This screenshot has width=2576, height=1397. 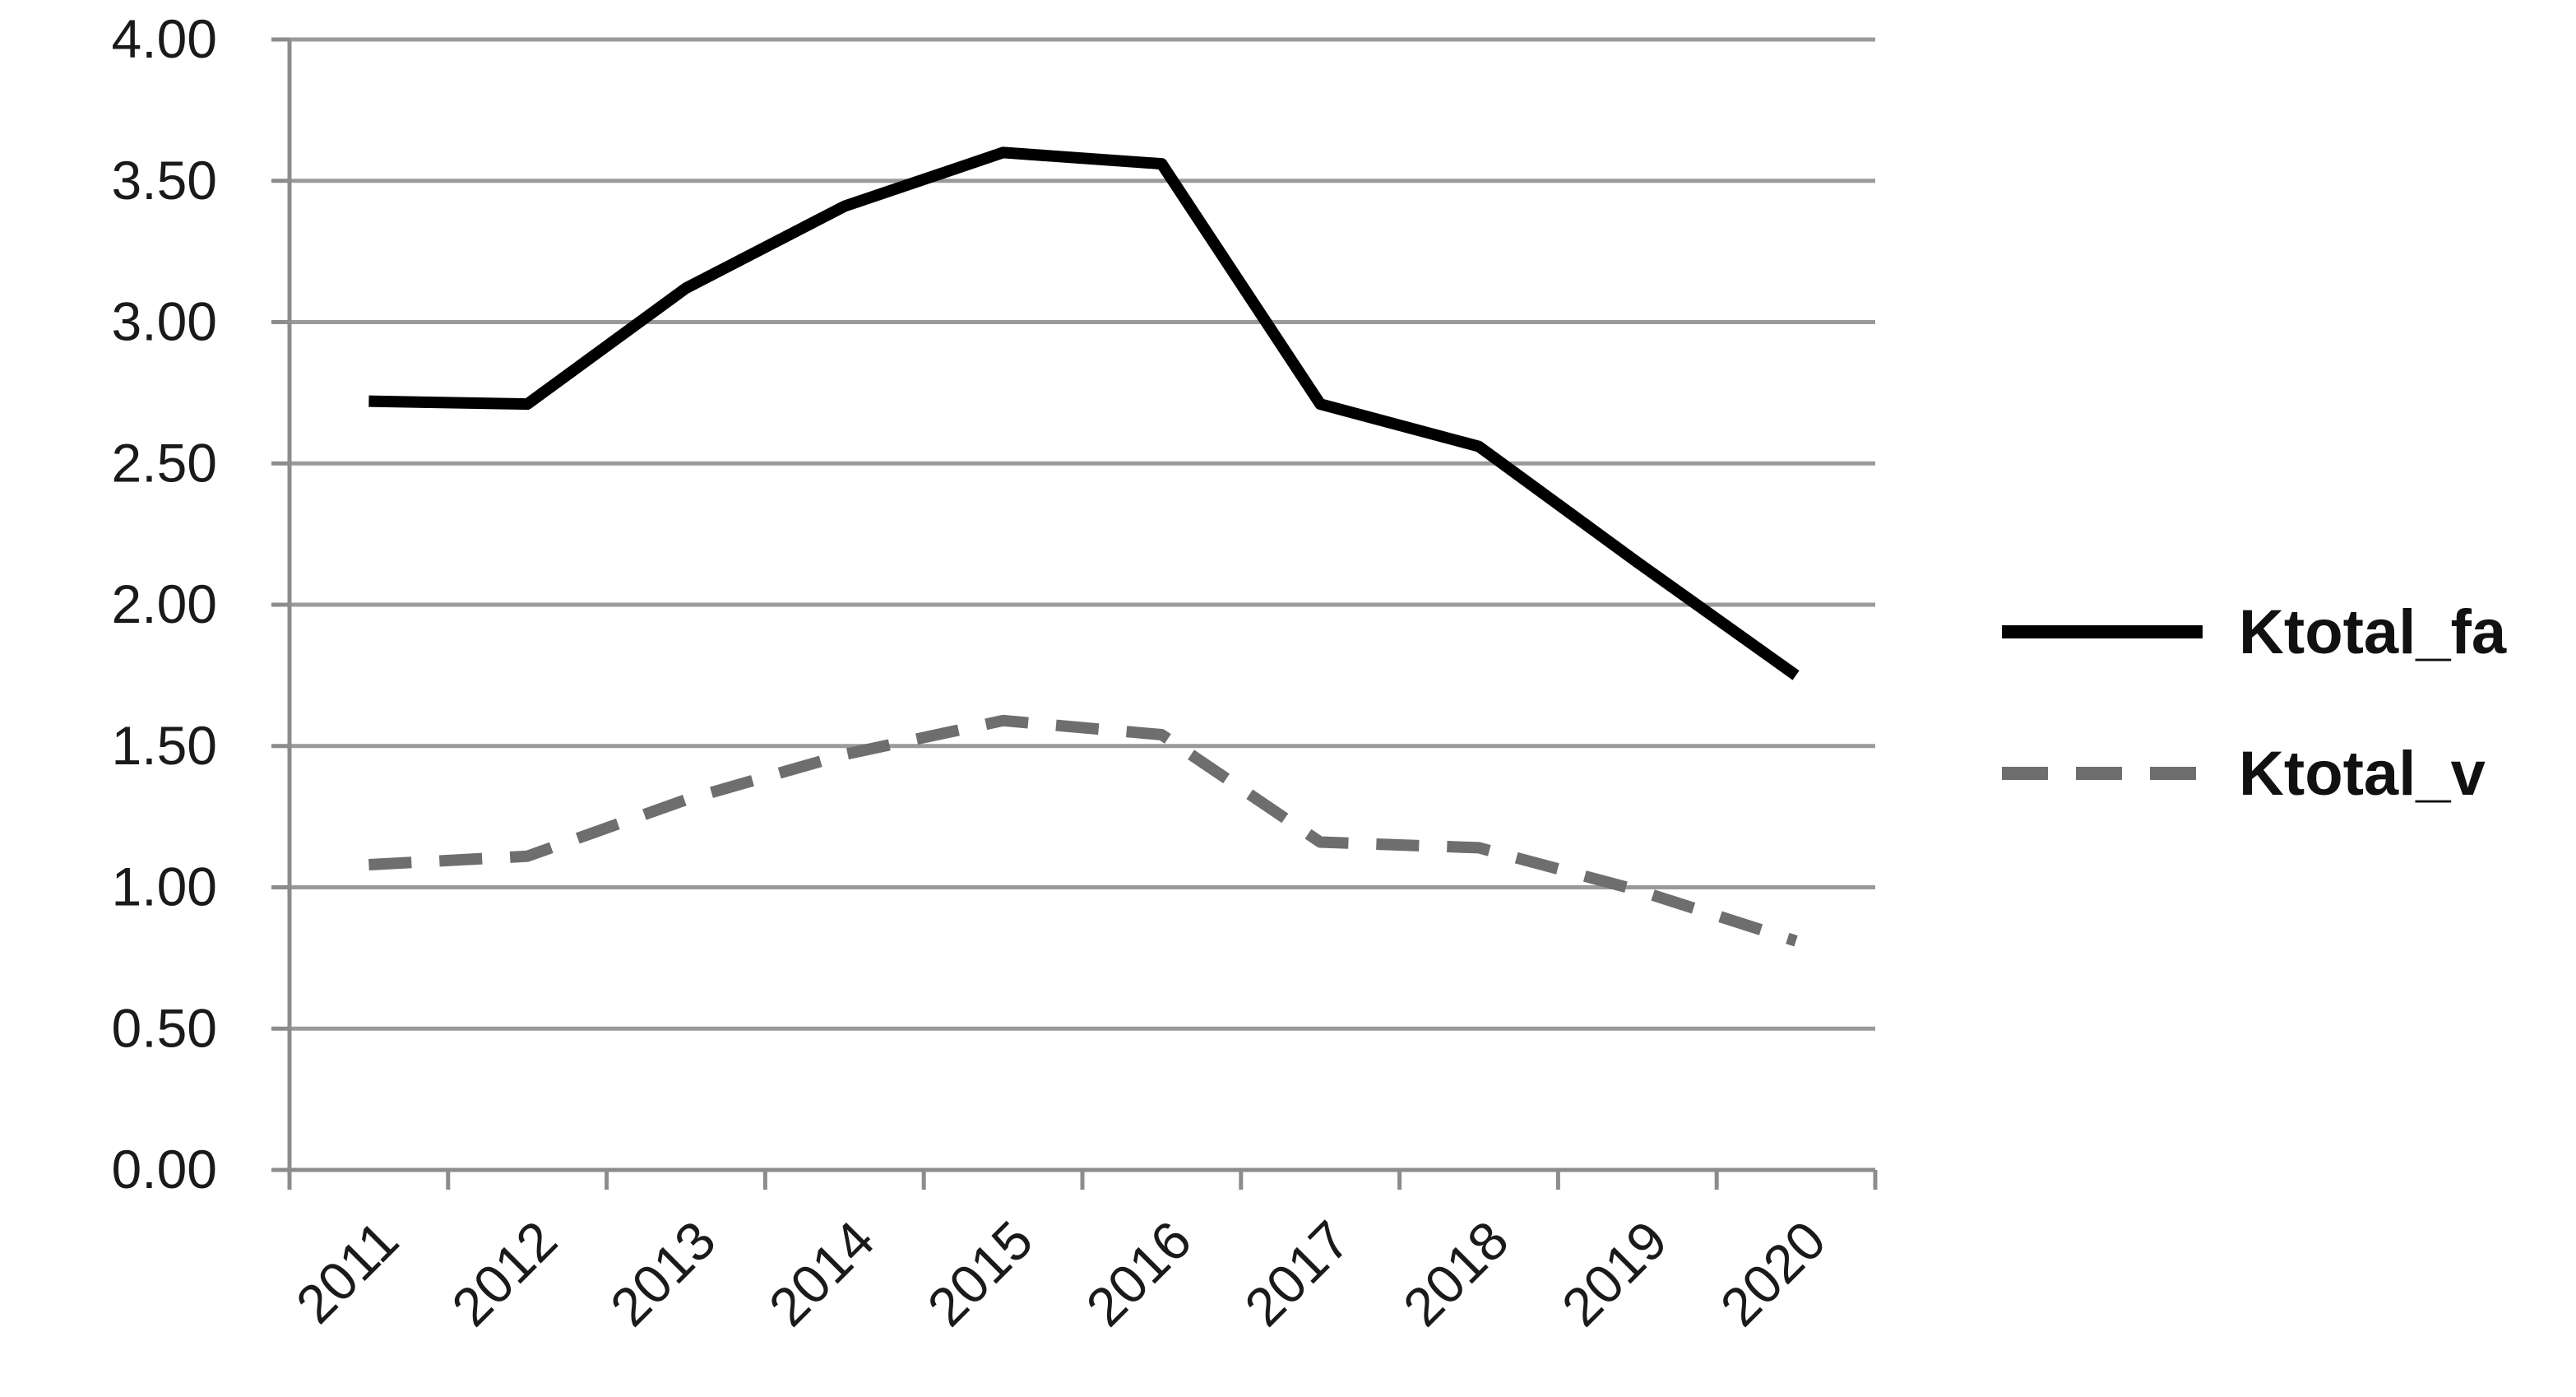 What do you see at coordinates (1083, 830) in the screenshot?
I see `series-line-ktotal-v` at bounding box center [1083, 830].